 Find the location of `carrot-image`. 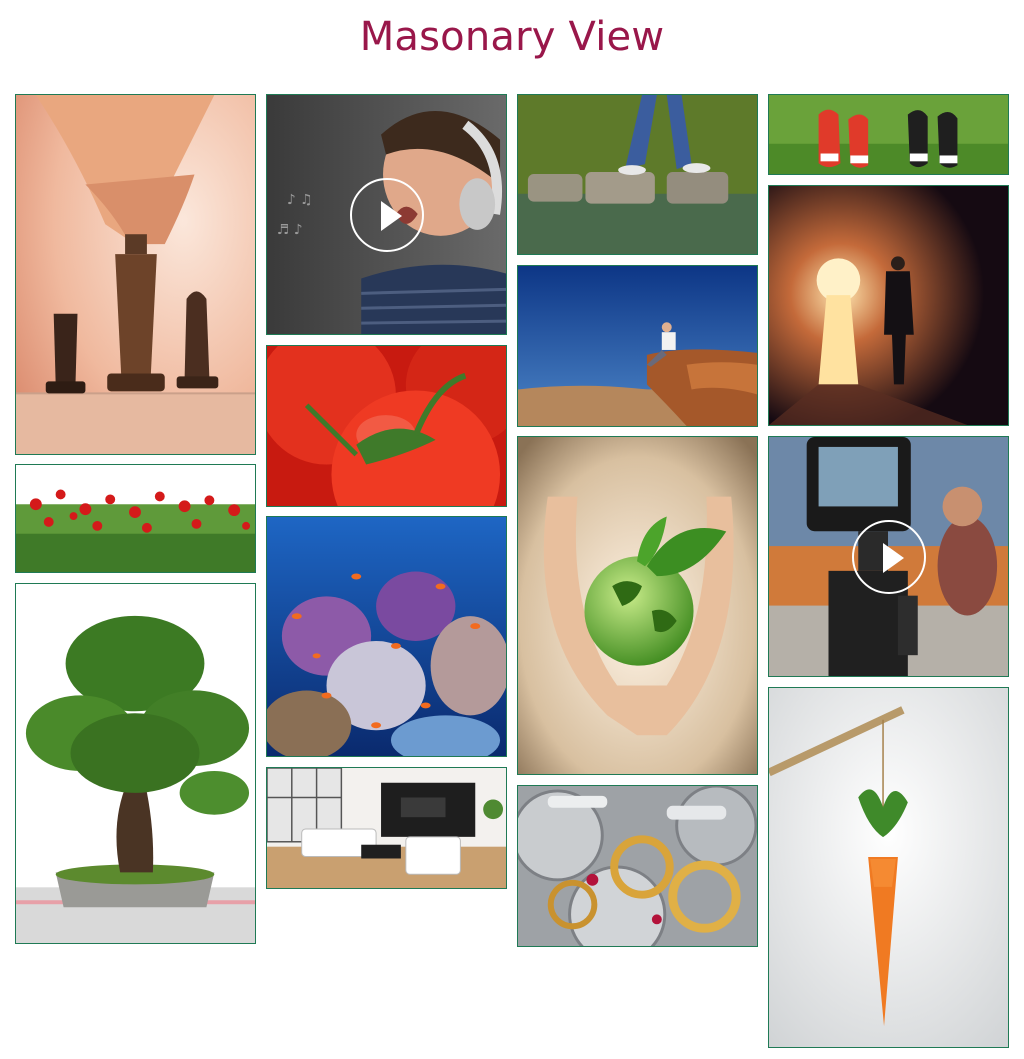

carrot-image is located at coordinates (888, 867).